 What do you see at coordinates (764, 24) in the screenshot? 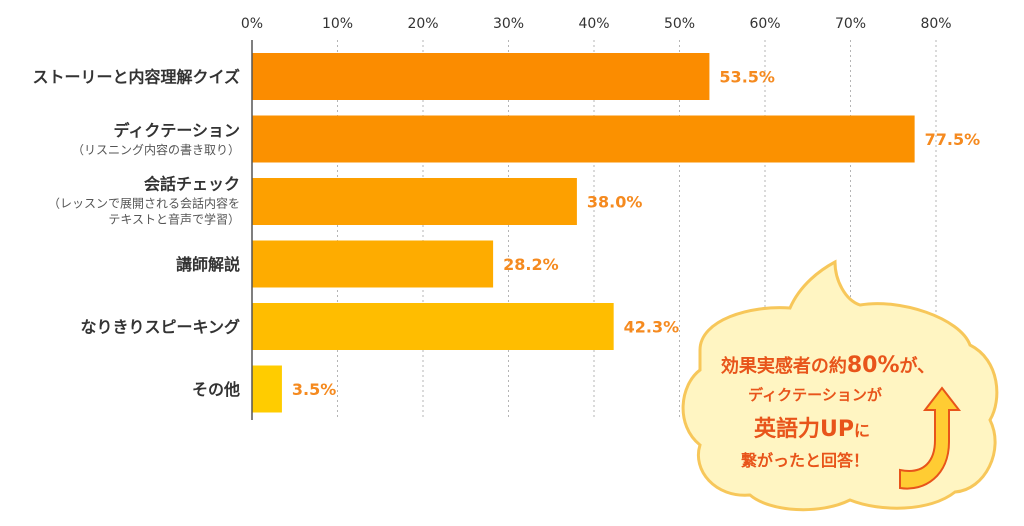
I see `x-tick-label: 60%` at bounding box center [764, 24].